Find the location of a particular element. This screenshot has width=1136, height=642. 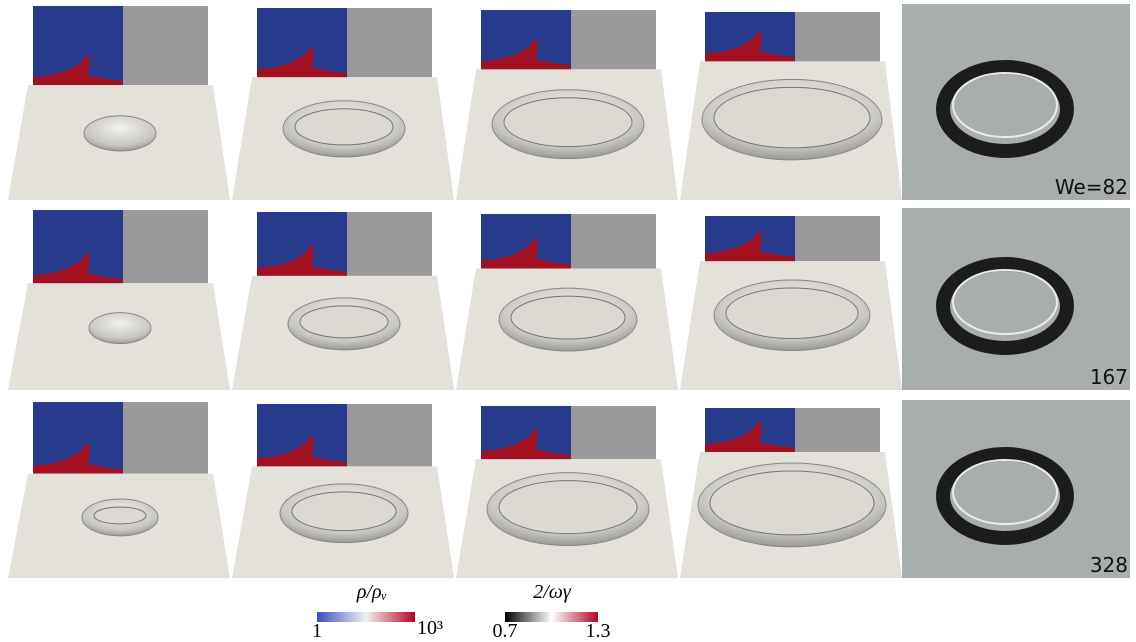

photo-label: 328 is located at coordinates (1109, 565).